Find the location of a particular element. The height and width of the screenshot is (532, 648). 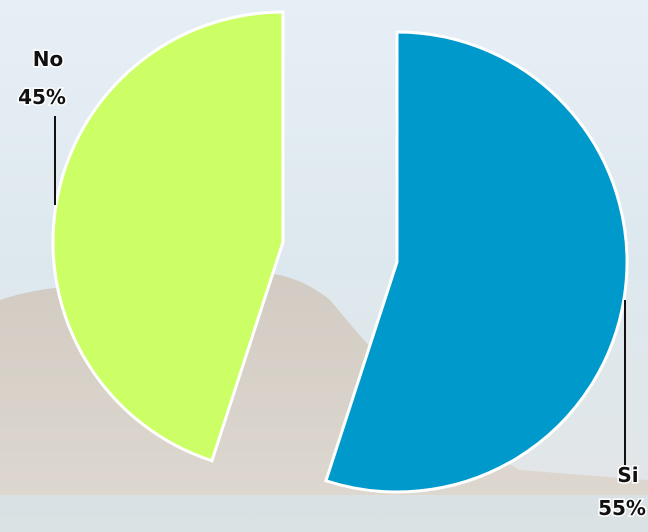

category-label: No is located at coordinates (48, 59).